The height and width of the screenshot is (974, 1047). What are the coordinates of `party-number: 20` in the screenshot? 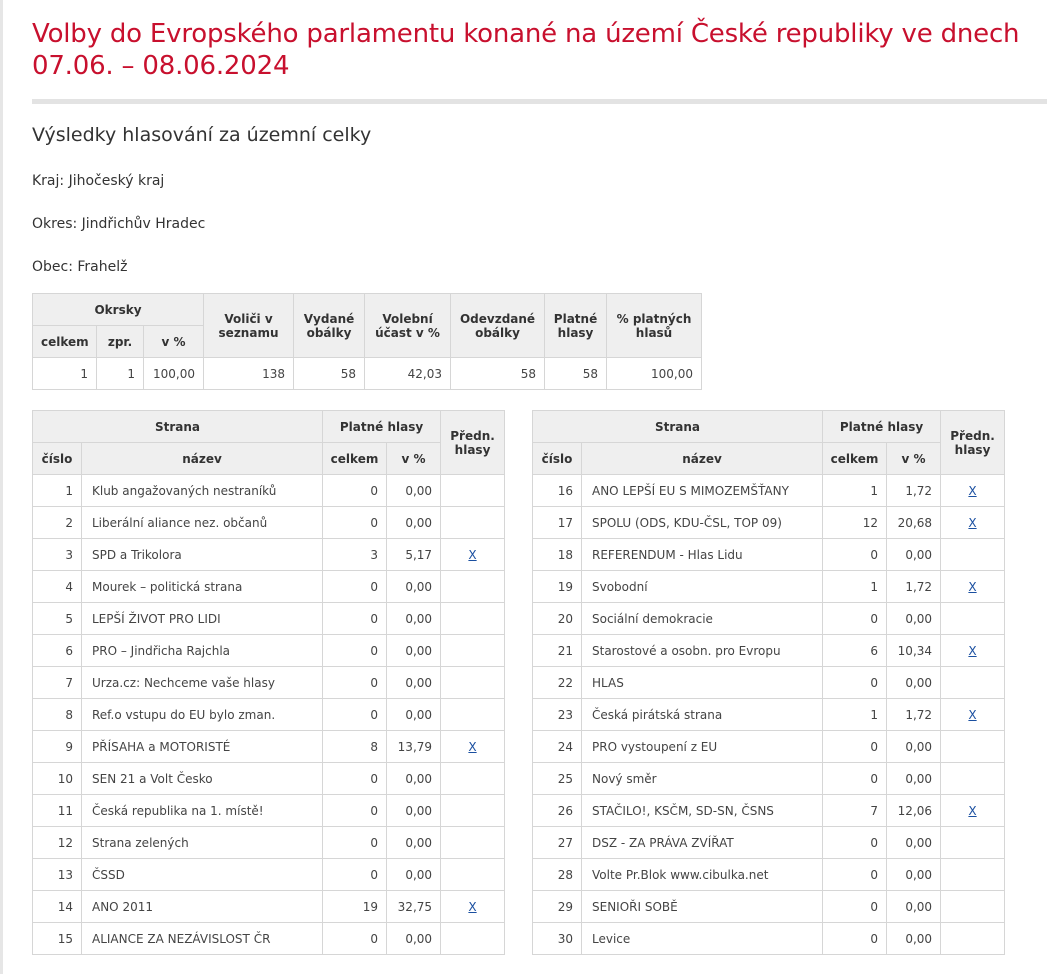 It's located at (557, 618).